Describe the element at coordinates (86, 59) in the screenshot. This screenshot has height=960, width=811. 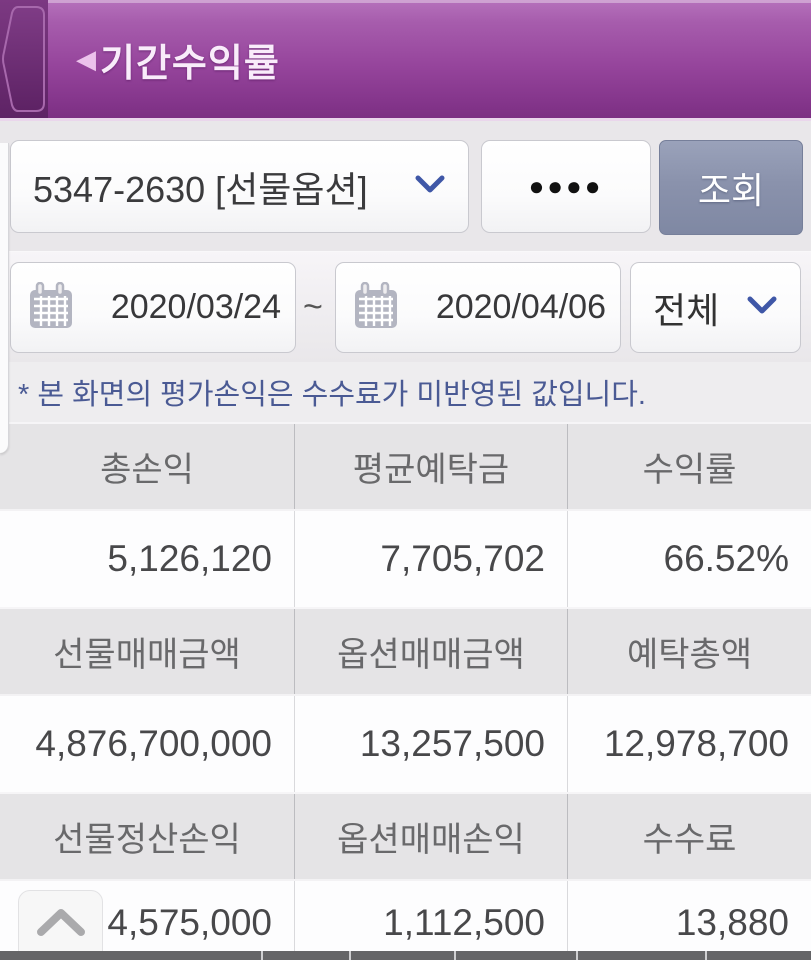
I see `title-arrow-icon: ◀` at that location.